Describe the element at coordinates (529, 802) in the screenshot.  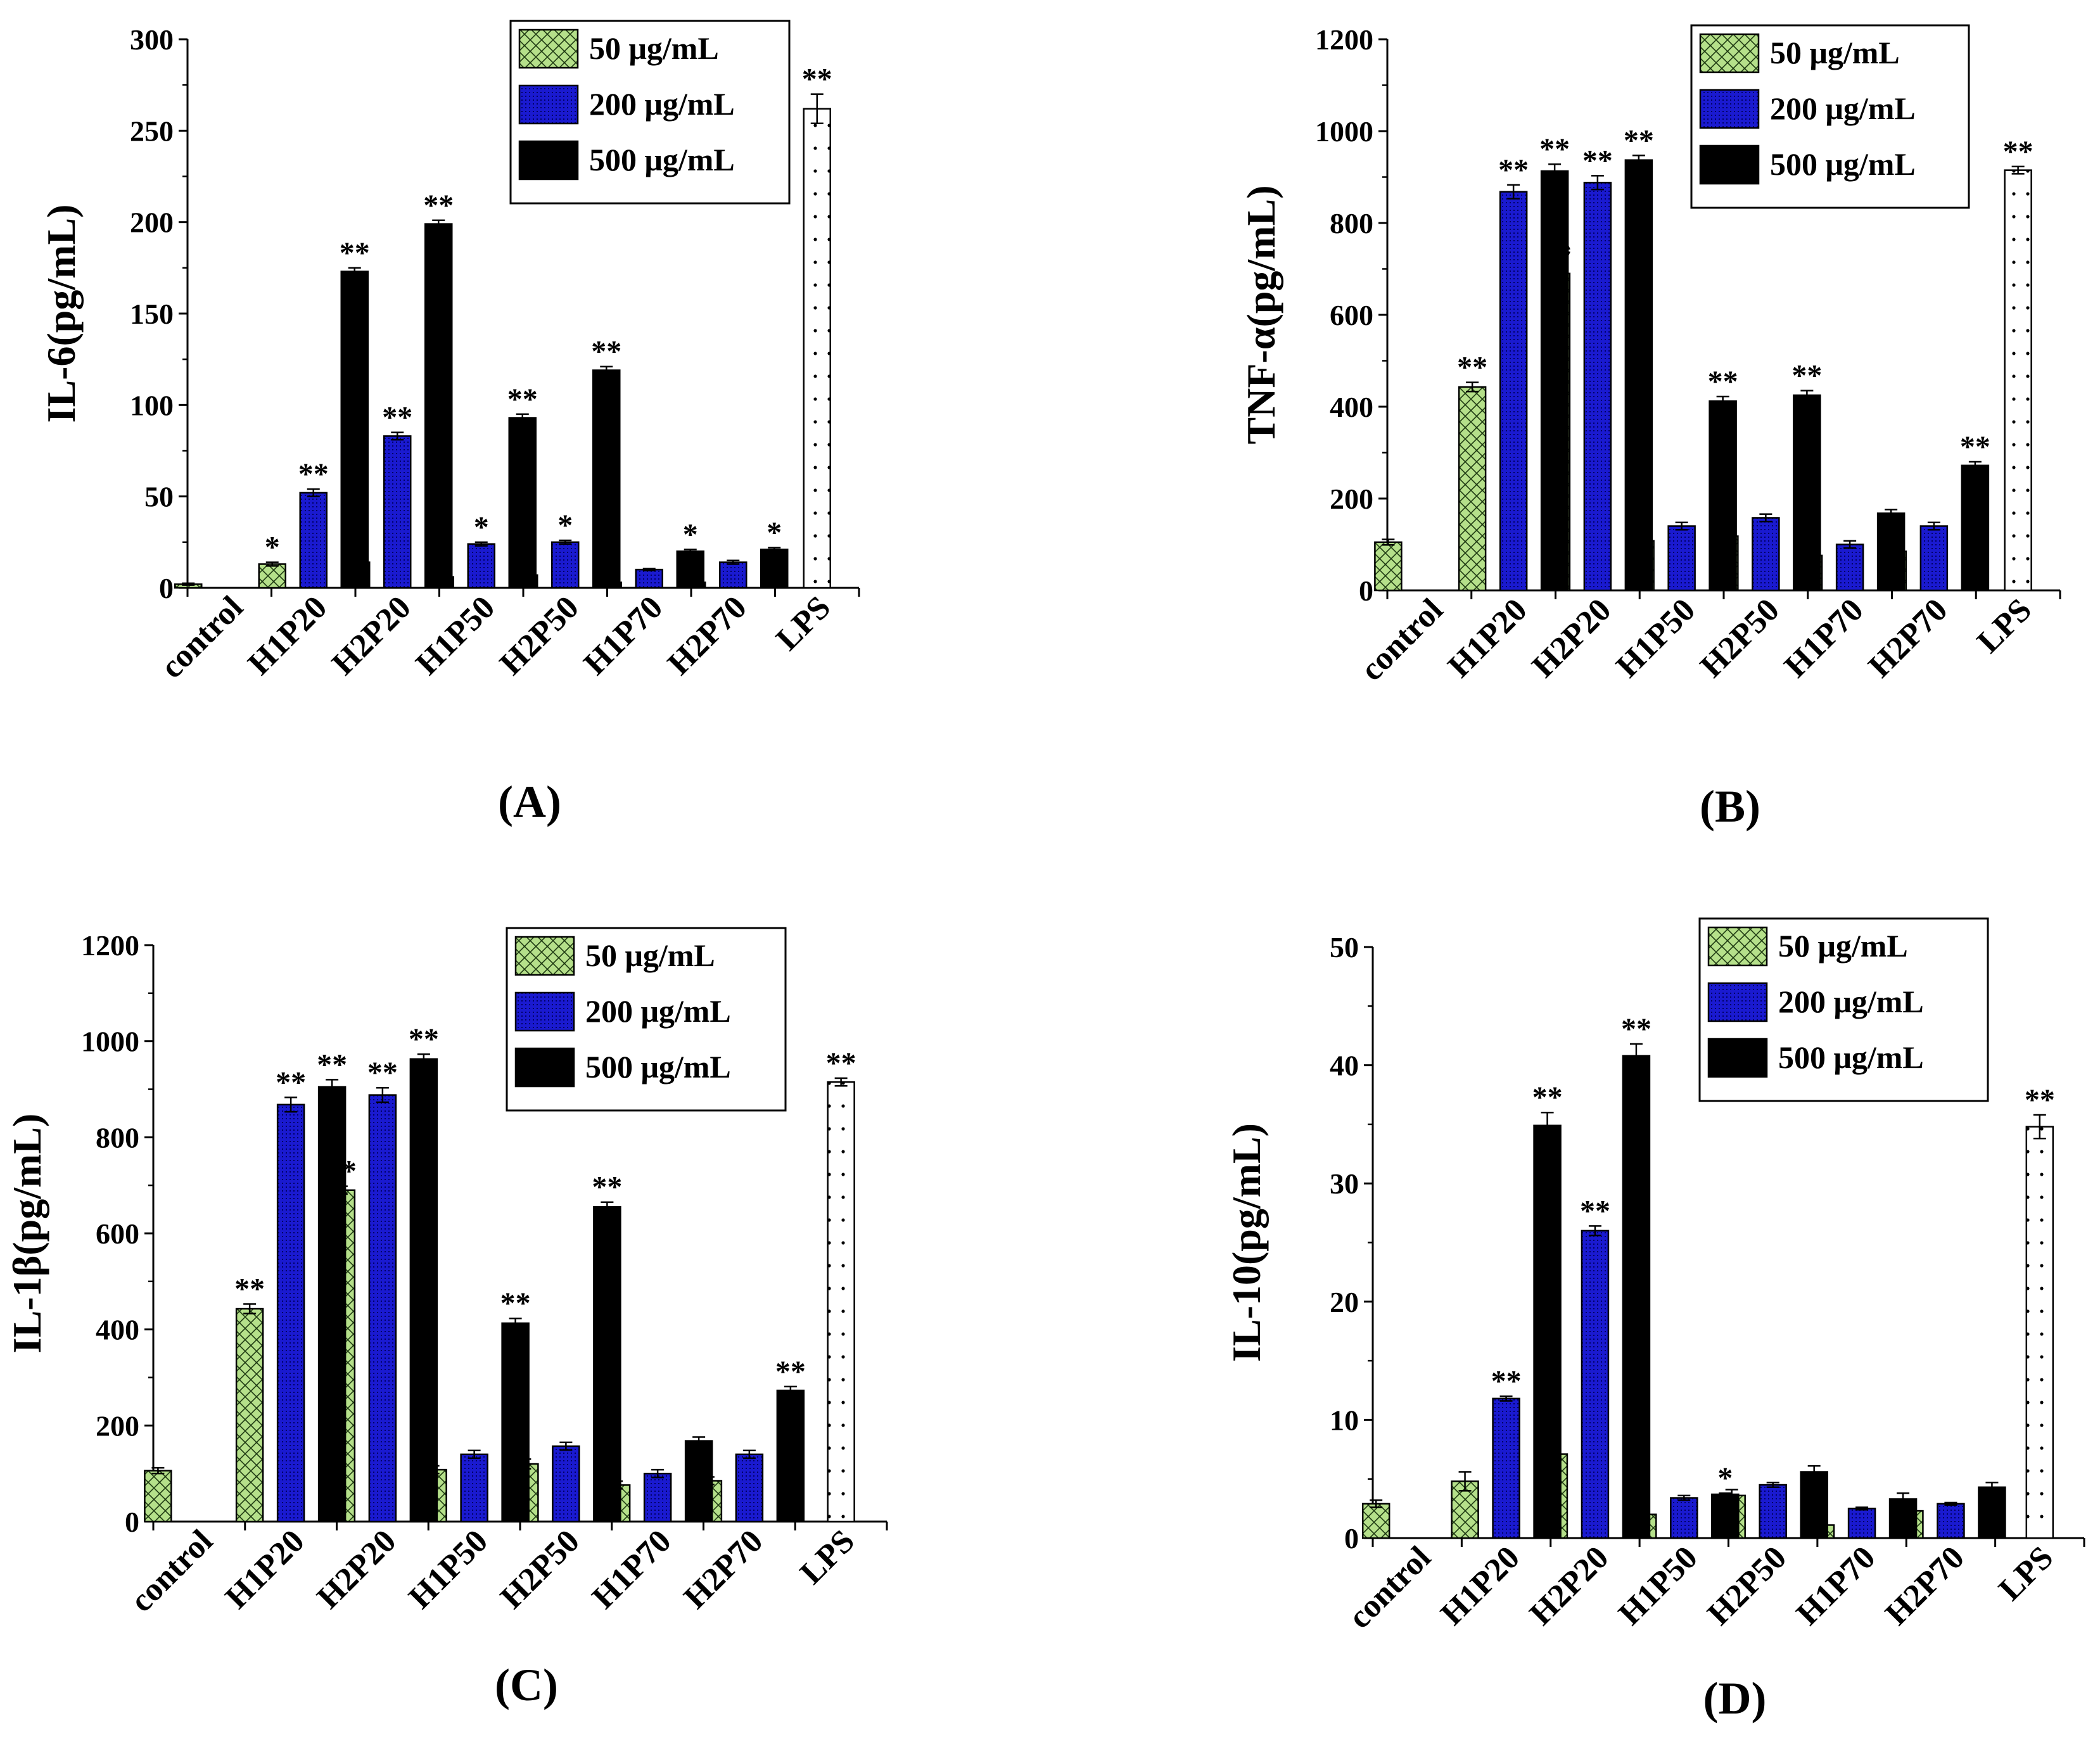
I see `panel-label: (A)` at that location.